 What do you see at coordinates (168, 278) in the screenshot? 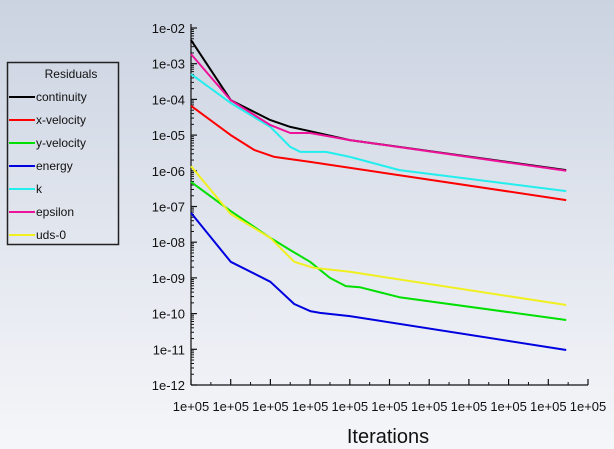
I see `y-tick-label: 1e-09` at bounding box center [168, 278].